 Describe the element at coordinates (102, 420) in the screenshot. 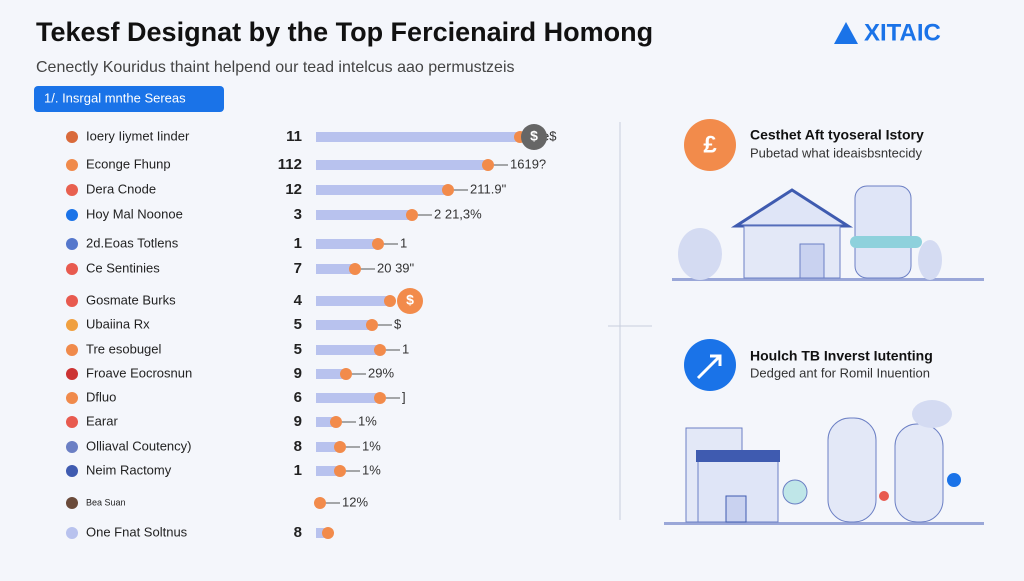

I see `row-label: Earar` at that location.